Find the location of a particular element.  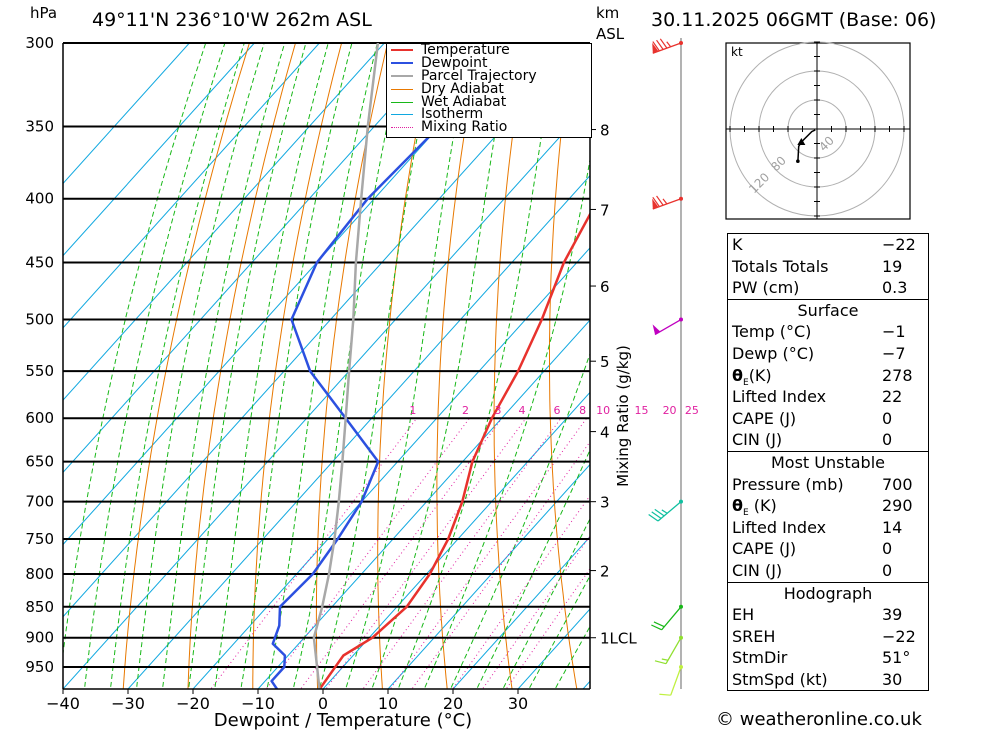

totals-row: Totals Totals 19 is located at coordinates (817, 266).